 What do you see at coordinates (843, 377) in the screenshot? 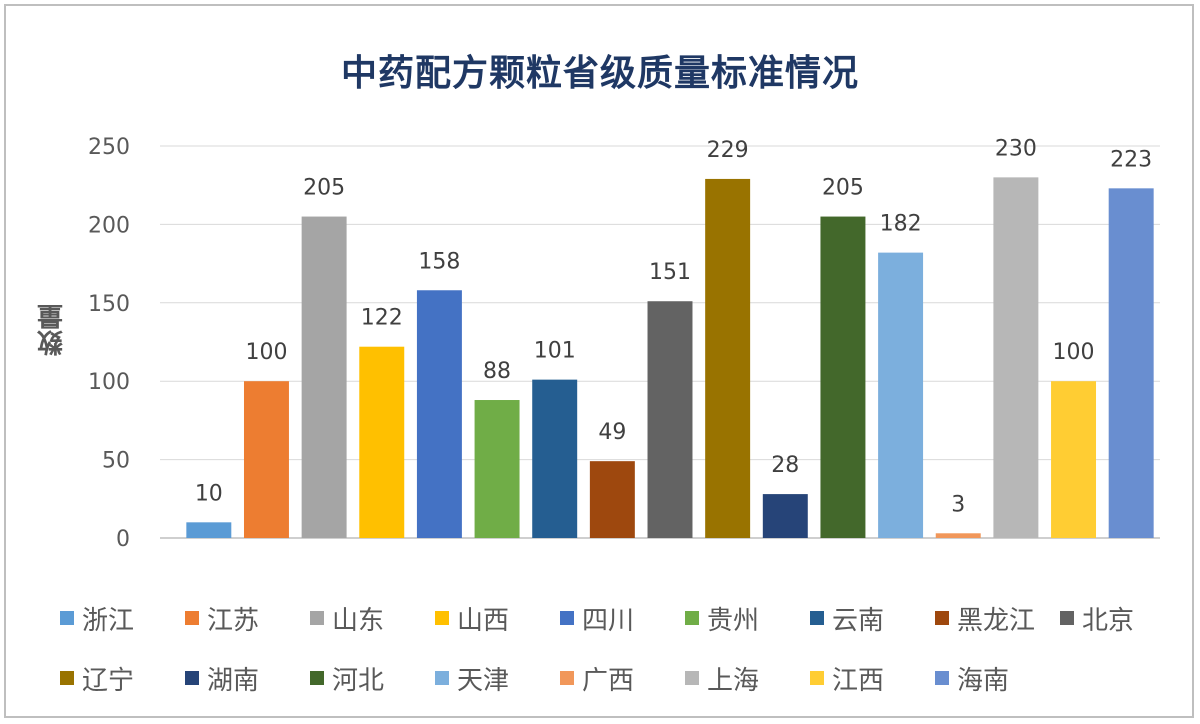
I see `bar-河北` at bounding box center [843, 377].